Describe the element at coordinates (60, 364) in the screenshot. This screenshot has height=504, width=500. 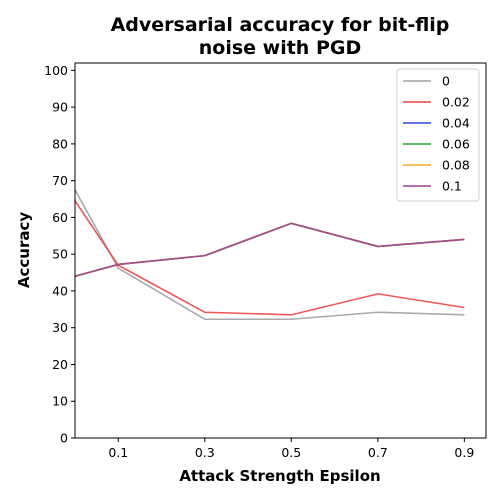
I see `y-tick-label: 20` at that location.